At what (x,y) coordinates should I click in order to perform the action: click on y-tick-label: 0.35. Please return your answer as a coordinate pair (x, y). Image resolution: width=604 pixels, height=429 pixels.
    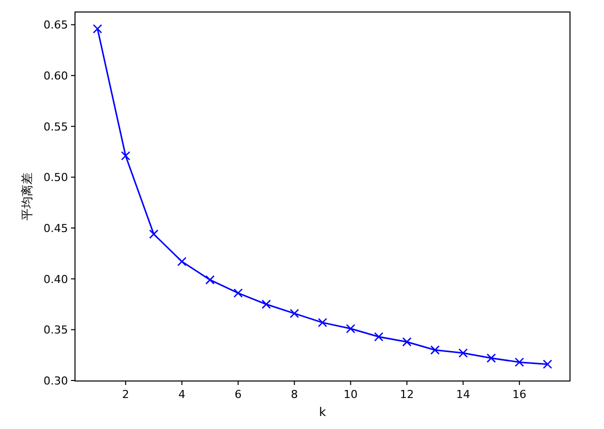
    Looking at the image, I should click on (56, 330).